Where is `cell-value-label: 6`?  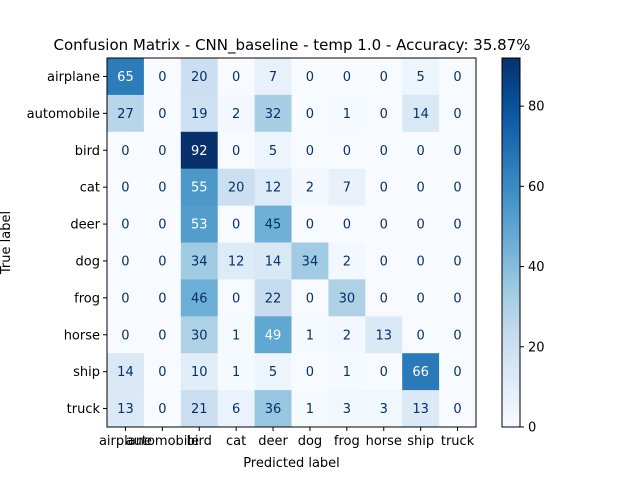 cell-value-label: 6 is located at coordinates (236, 409).